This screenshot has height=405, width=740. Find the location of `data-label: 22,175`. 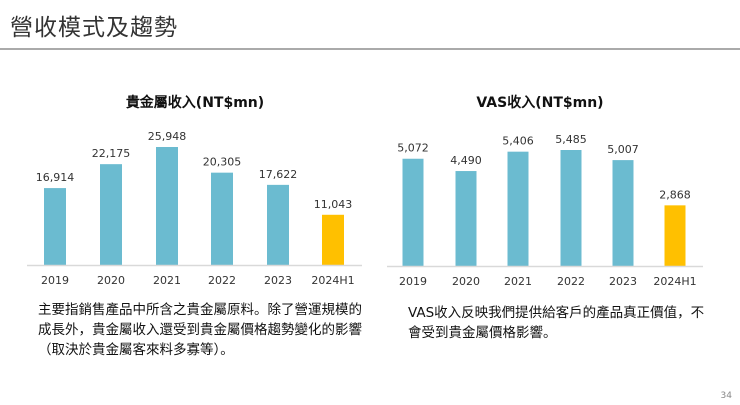

data-label: 22,175 is located at coordinates (111, 153).